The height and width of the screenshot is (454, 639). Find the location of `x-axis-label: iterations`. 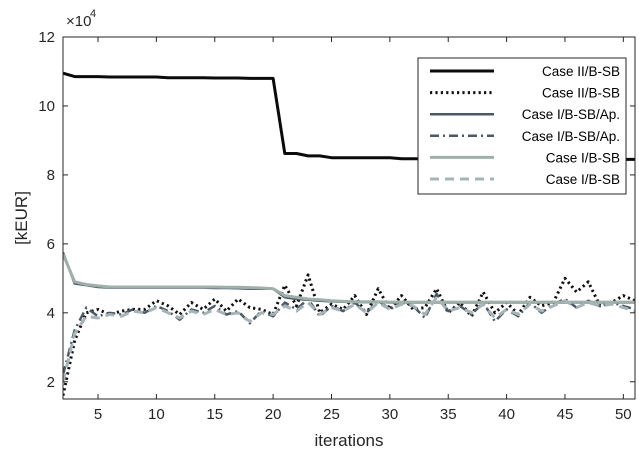

x-axis-label: iterations is located at coordinates (349, 440).